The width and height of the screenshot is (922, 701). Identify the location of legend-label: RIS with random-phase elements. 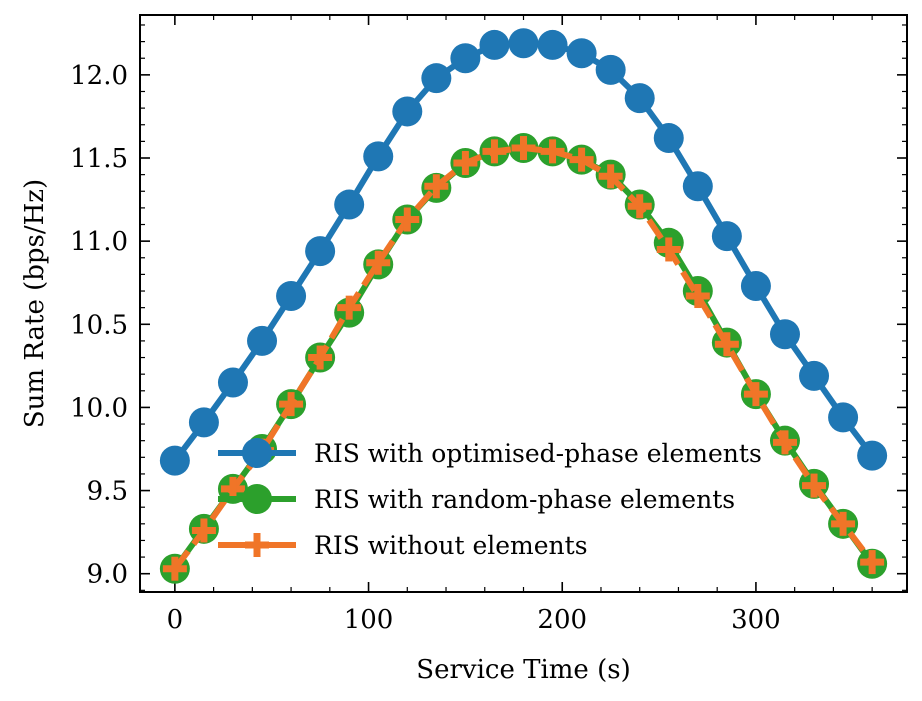
(524, 499).